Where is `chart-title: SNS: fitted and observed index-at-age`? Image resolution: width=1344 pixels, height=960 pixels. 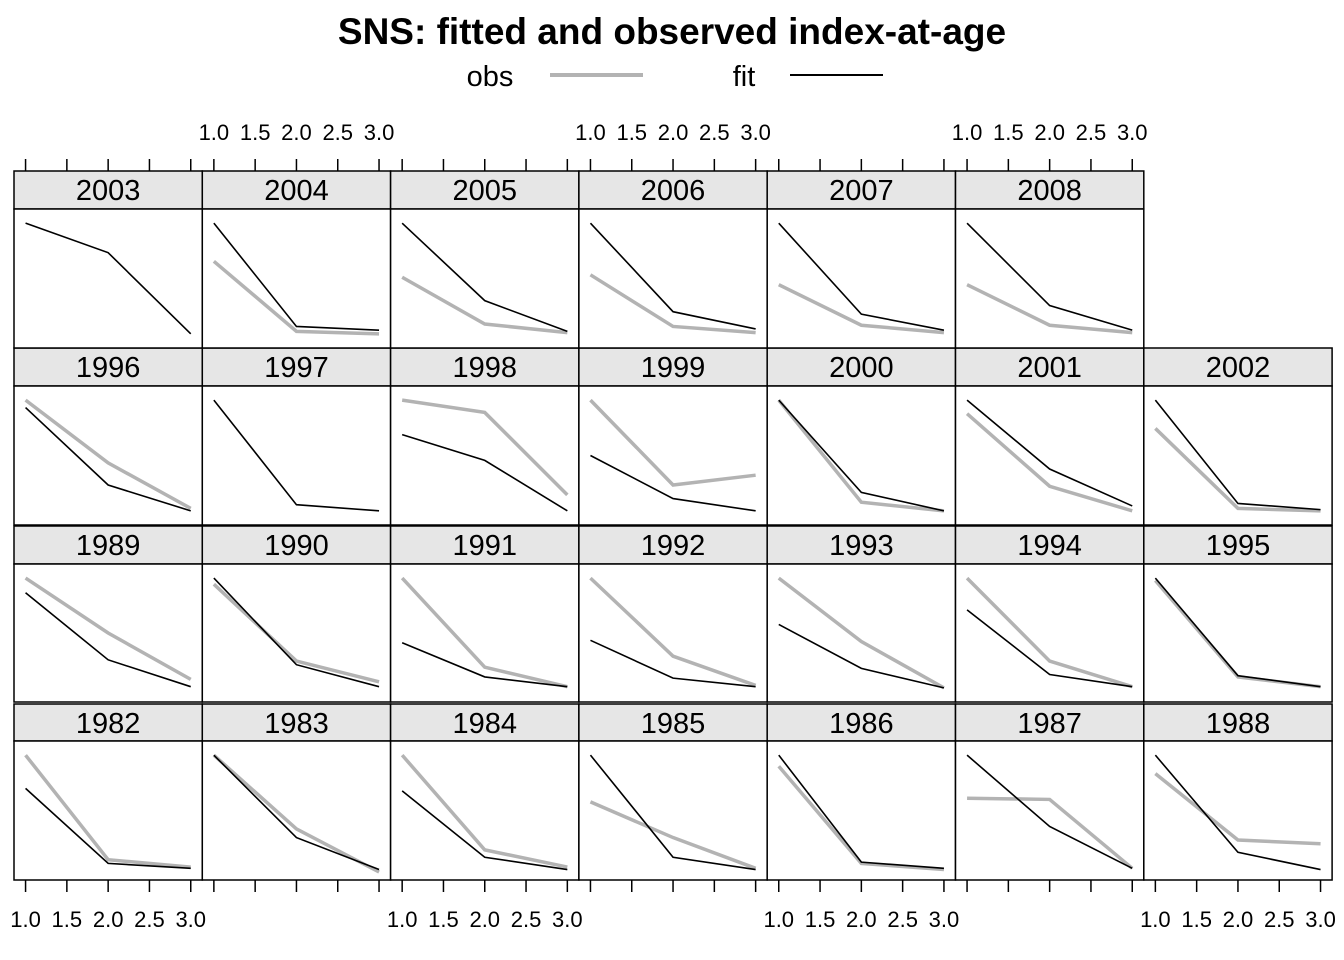 chart-title: SNS: fitted and observed index-at-age is located at coordinates (672, 31).